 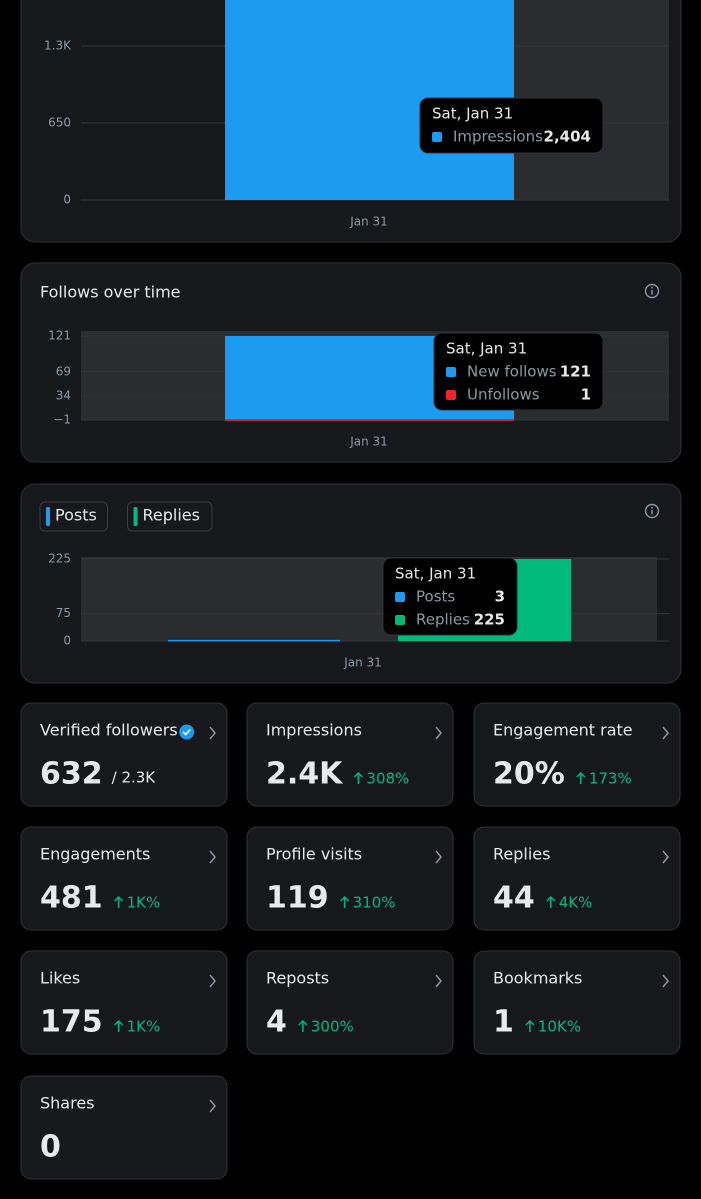 What do you see at coordinates (134, 778) in the screenshot?
I see `stat-total: / 2.3K` at bounding box center [134, 778].